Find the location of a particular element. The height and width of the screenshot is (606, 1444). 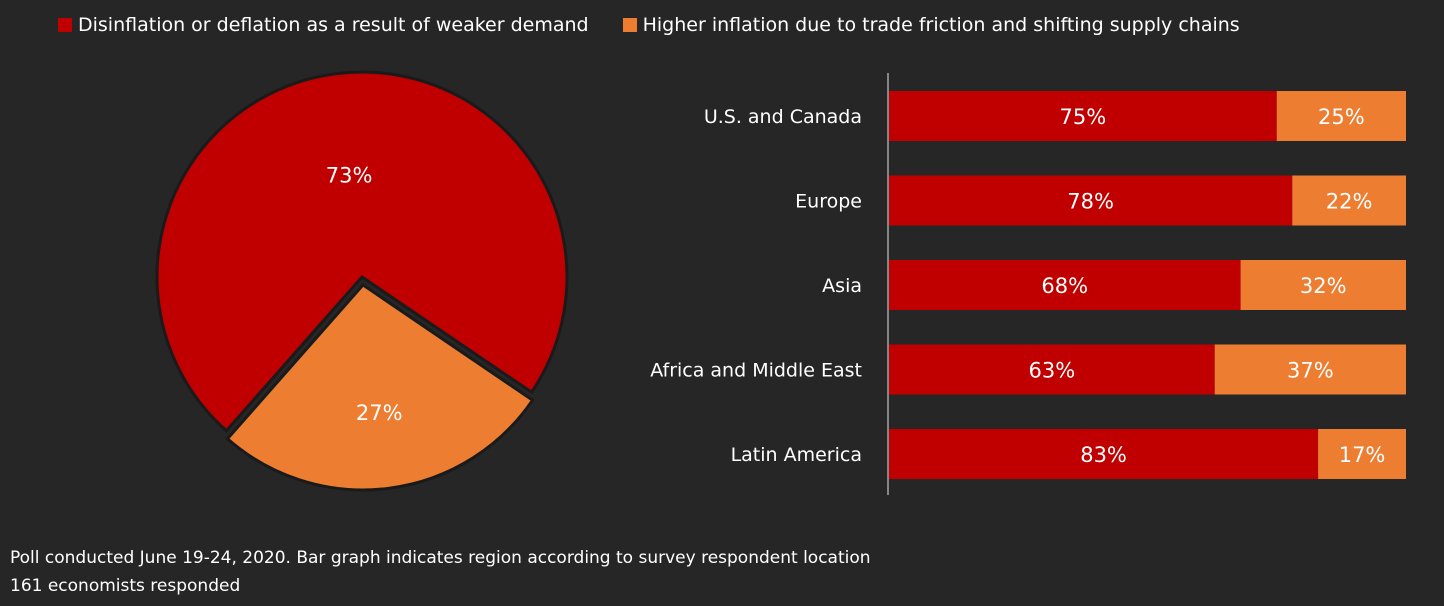

bar-value-label-asia-inflation: 32% is located at coordinates (1323, 286).